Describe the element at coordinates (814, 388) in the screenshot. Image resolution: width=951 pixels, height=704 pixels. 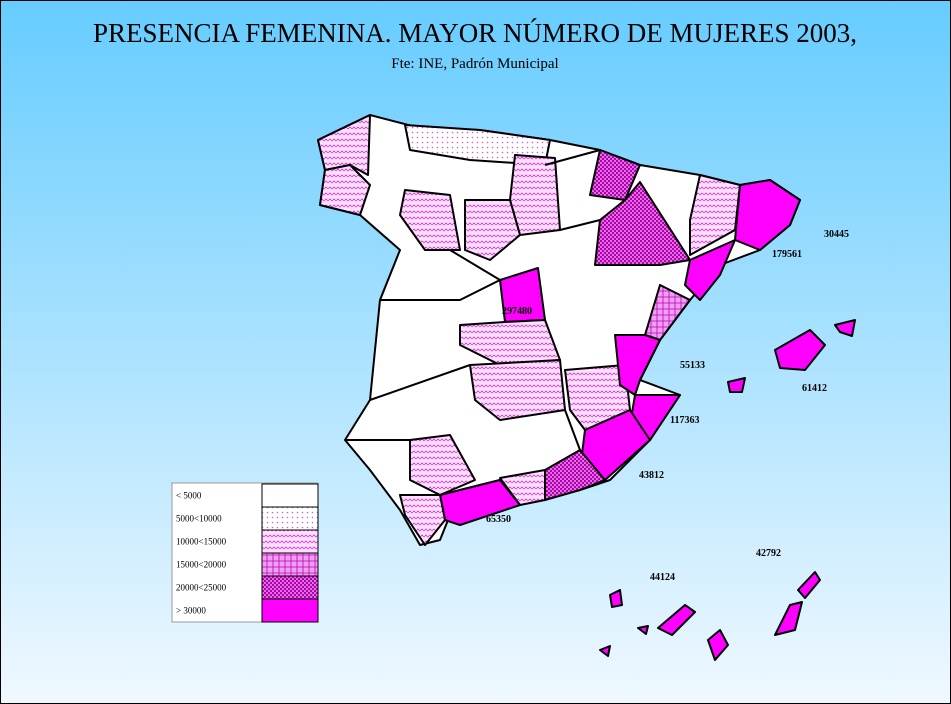
I see `value-label: 61412` at that location.